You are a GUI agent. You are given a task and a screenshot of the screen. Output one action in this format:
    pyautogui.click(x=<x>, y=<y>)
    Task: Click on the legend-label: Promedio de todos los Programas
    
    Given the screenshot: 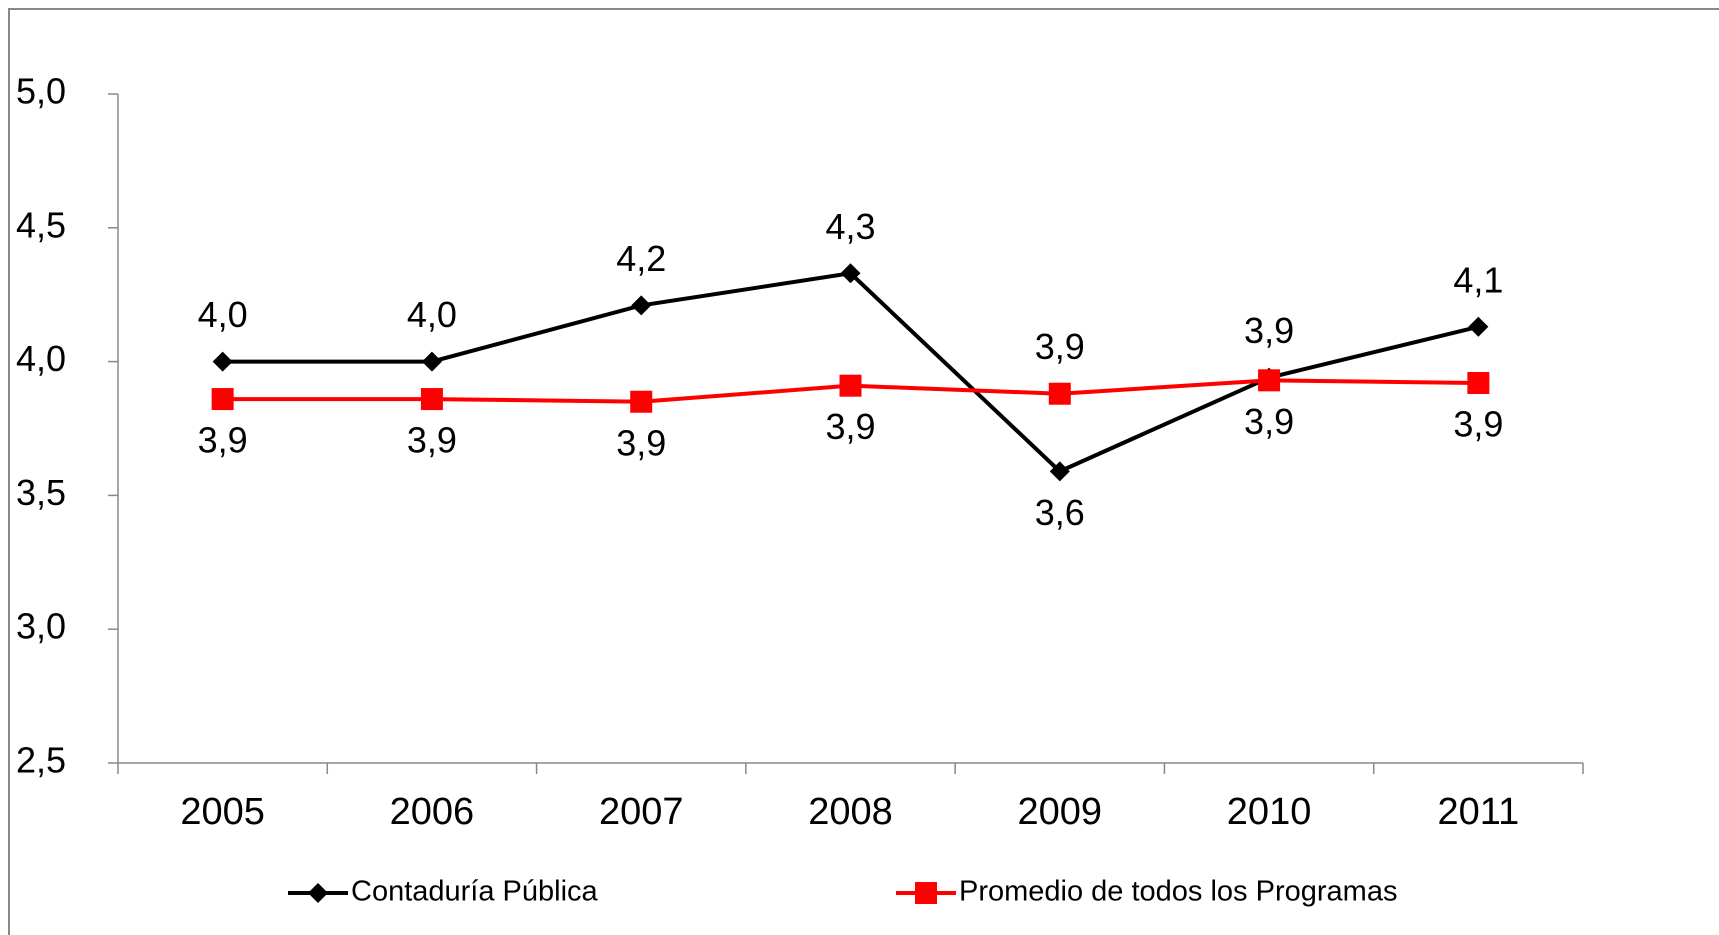 What is the action you would take?
    pyautogui.click(x=1178, y=892)
    